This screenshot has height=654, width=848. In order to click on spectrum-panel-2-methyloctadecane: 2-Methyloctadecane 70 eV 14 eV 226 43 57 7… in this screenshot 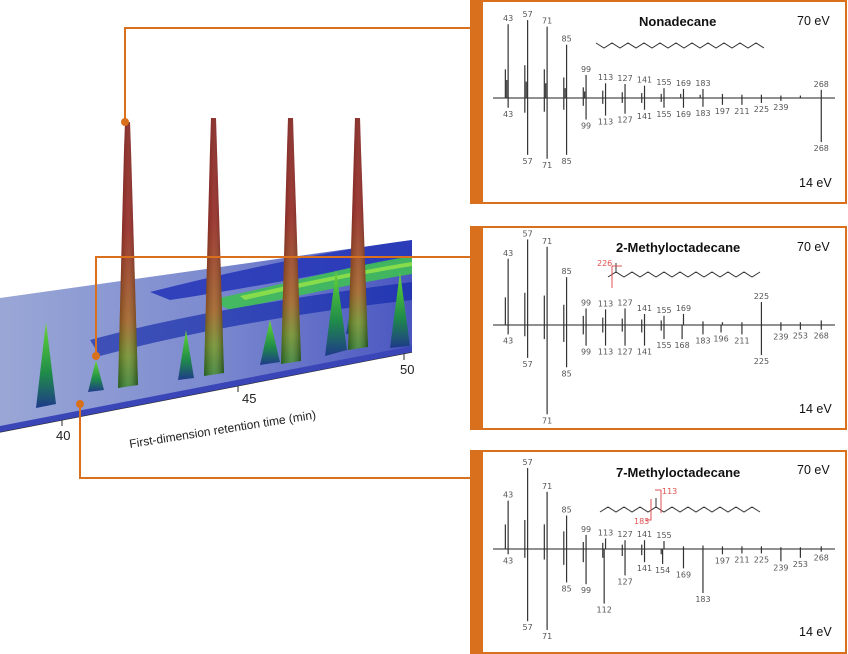, I will do `click(658, 328)`.